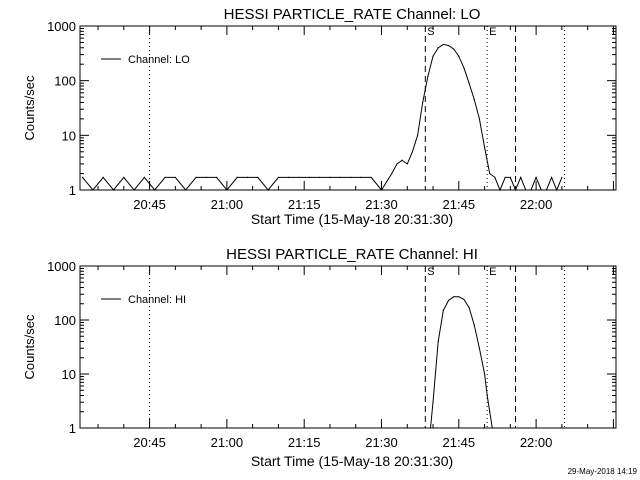 The width and height of the screenshot is (640, 480). Describe the element at coordinates (381, 204) in the screenshot. I see `panel-1-xtick-label: 21:30` at that location.